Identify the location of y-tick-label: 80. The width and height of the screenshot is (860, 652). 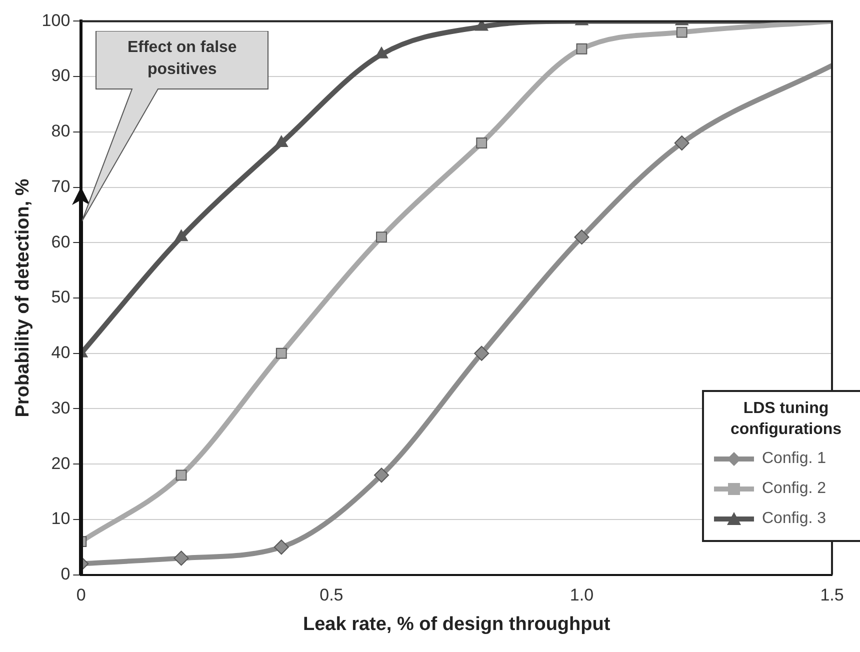
(60, 131).